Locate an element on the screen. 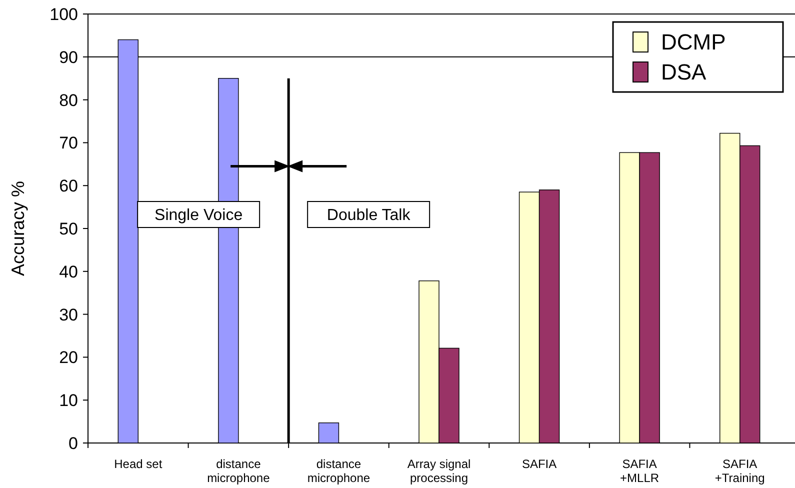 This screenshot has width=795, height=488. annotation: Double Talk is located at coordinates (369, 215).